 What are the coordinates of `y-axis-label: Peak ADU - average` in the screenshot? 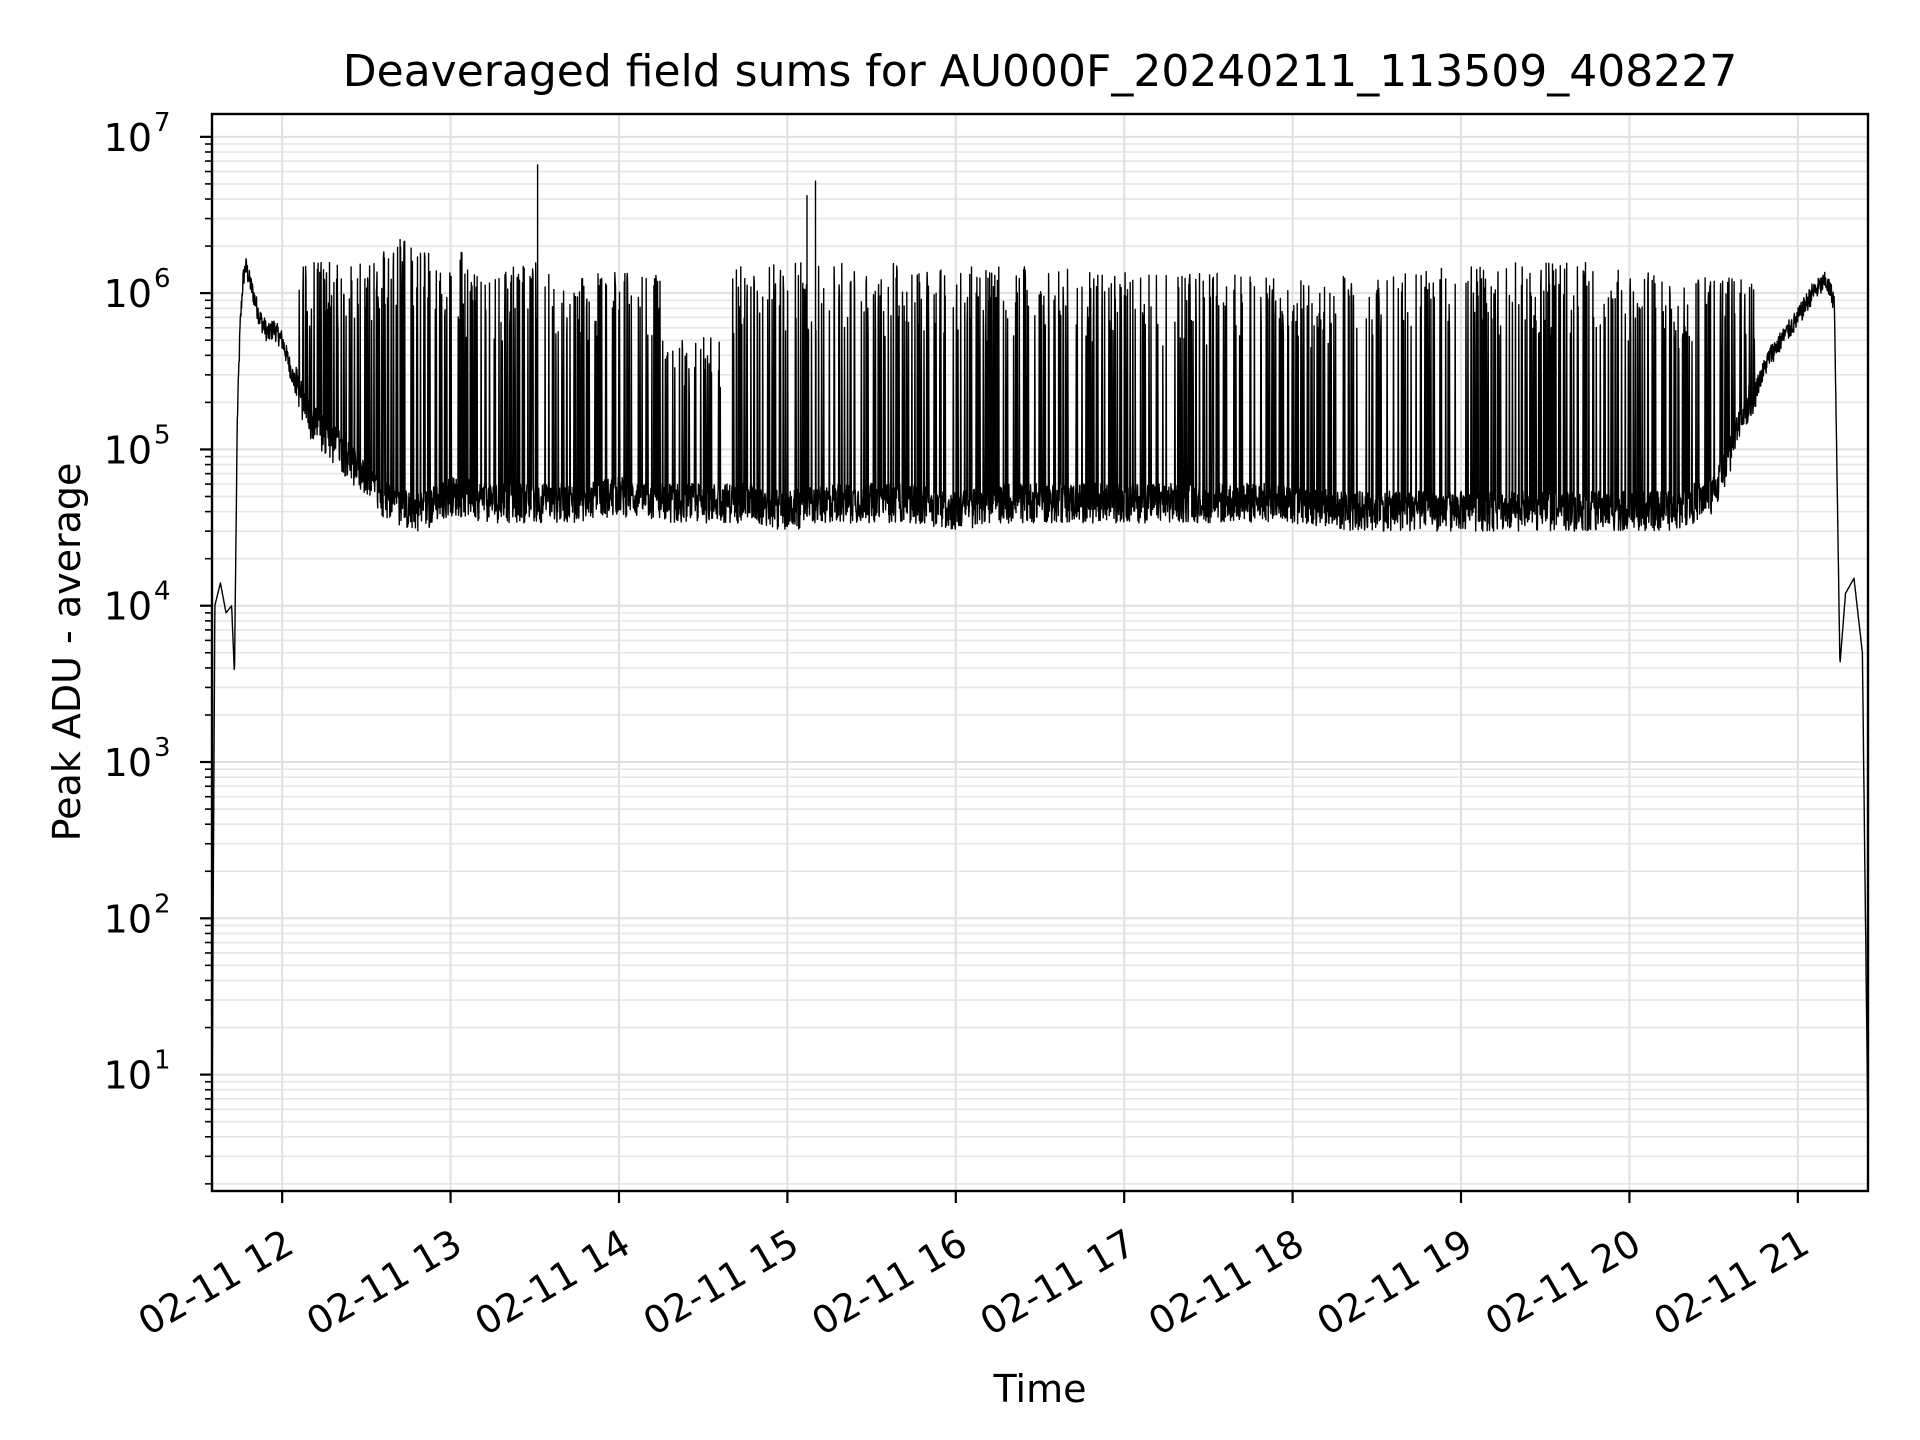 It's located at (67, 652).